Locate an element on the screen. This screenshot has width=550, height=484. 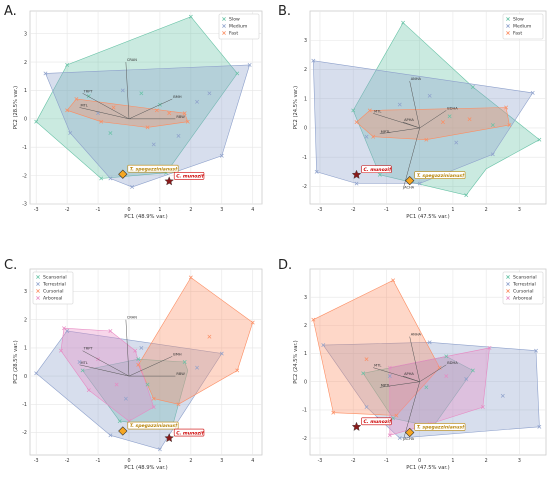
x-axis-label: PC1 (47.5% var.) is located at coordinates (427, 217).